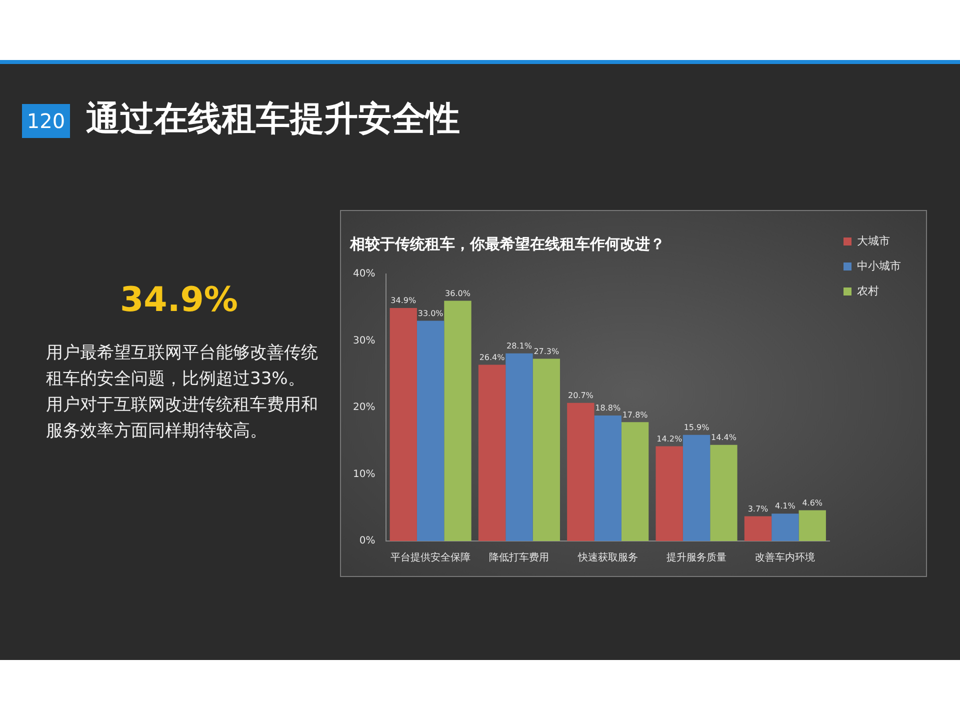 Image resolution: width=960 pixels, height=720 pixels. What do you see at coordinates (696, 558) in the screenshot?
I see `x-tick-label: 提升服务质量` at bounding box center [696, 558].